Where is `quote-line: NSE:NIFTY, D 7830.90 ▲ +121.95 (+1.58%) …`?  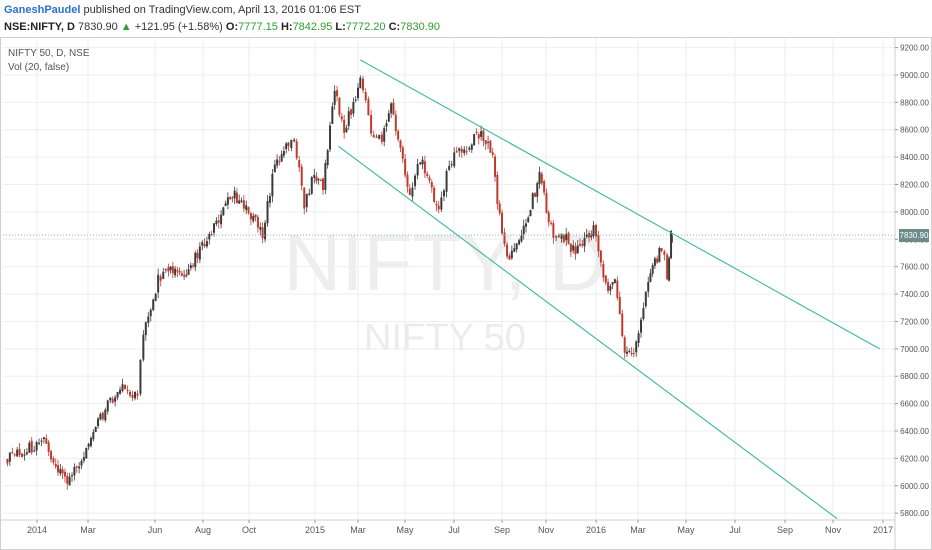 quote-line: NSE:NIFTY, D 7830.90 ▲ +121.95 (+1.58%) … is located at coordinates (222, 27).